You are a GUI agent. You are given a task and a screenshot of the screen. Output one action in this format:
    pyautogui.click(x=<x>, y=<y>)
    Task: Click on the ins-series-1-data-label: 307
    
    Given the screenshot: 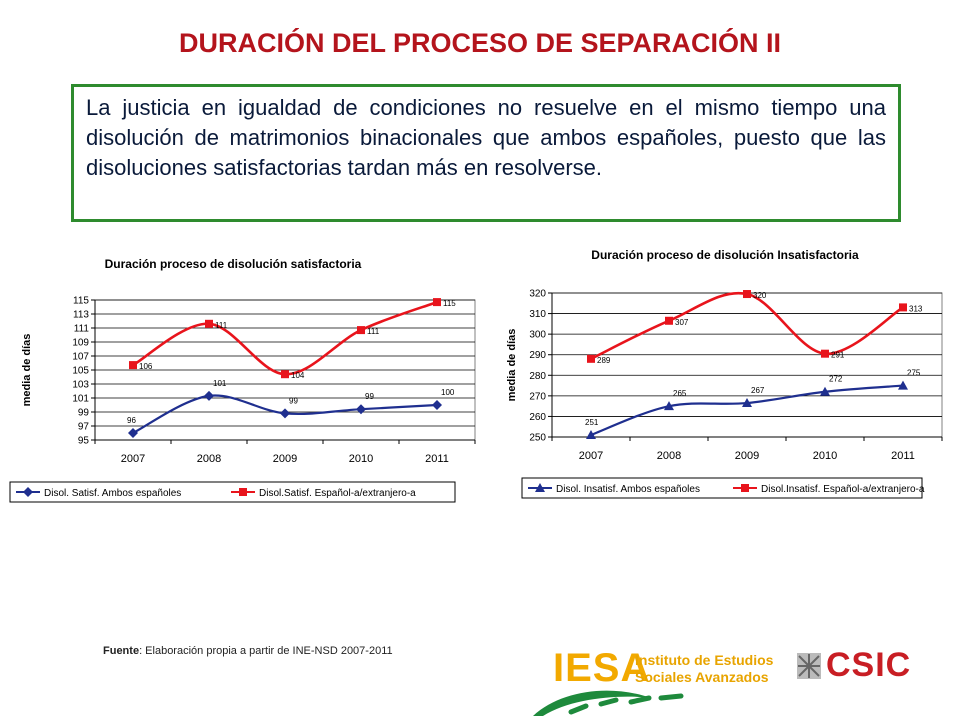 What is the action you would take?
    pyautogui.click(x=682, y=322)
    